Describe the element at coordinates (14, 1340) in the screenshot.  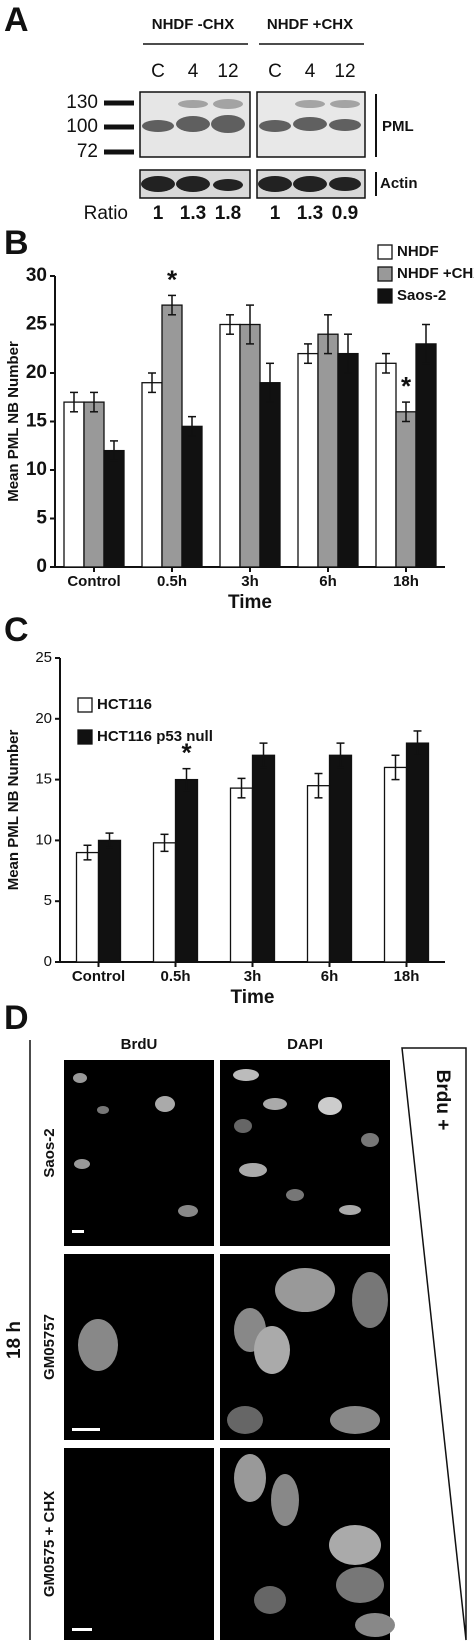
I see `time-label: 18 h` at that location.